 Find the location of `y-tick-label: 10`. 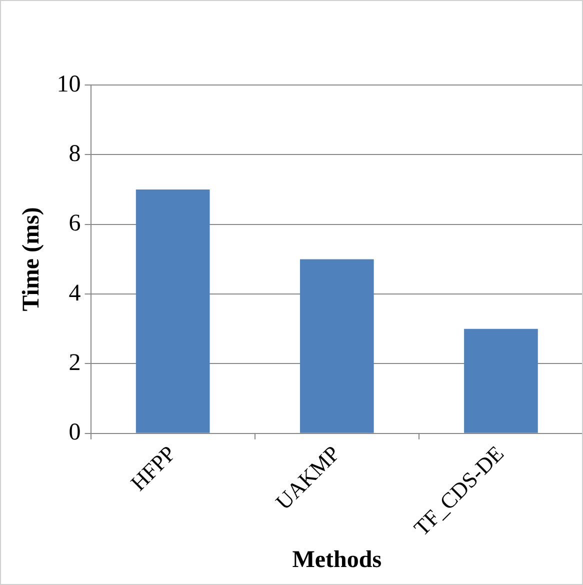

y-tick-label: 10 is located at coordinates (68, 84).